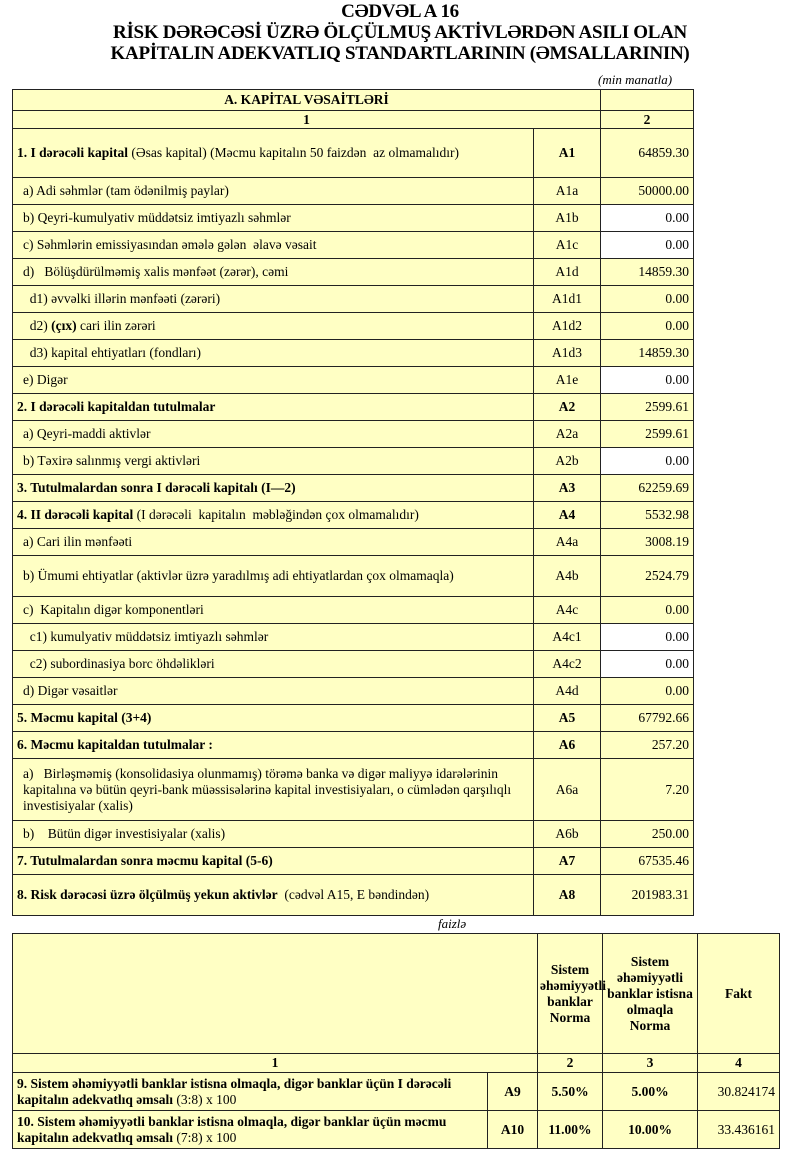  What do you see at coordinates (570, 1091) in the screenshot?
I see `norm-systemic: 5.50%` at bounding box center [570, 1091].